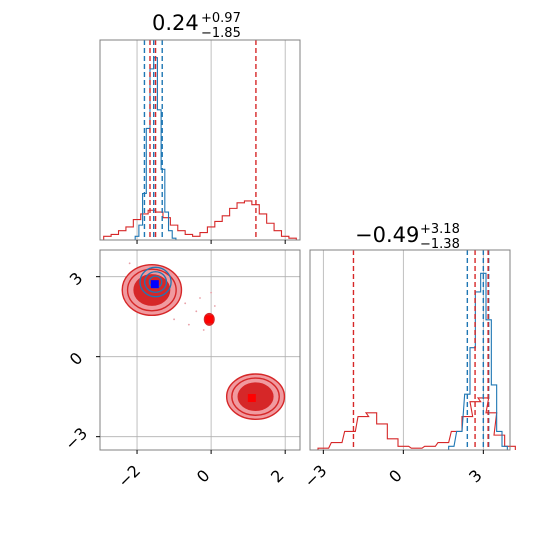  What do you see at coordinates (478, 361) in the screenshot?
I see `blue-histogram-param2` at bounding box center [478, 361].